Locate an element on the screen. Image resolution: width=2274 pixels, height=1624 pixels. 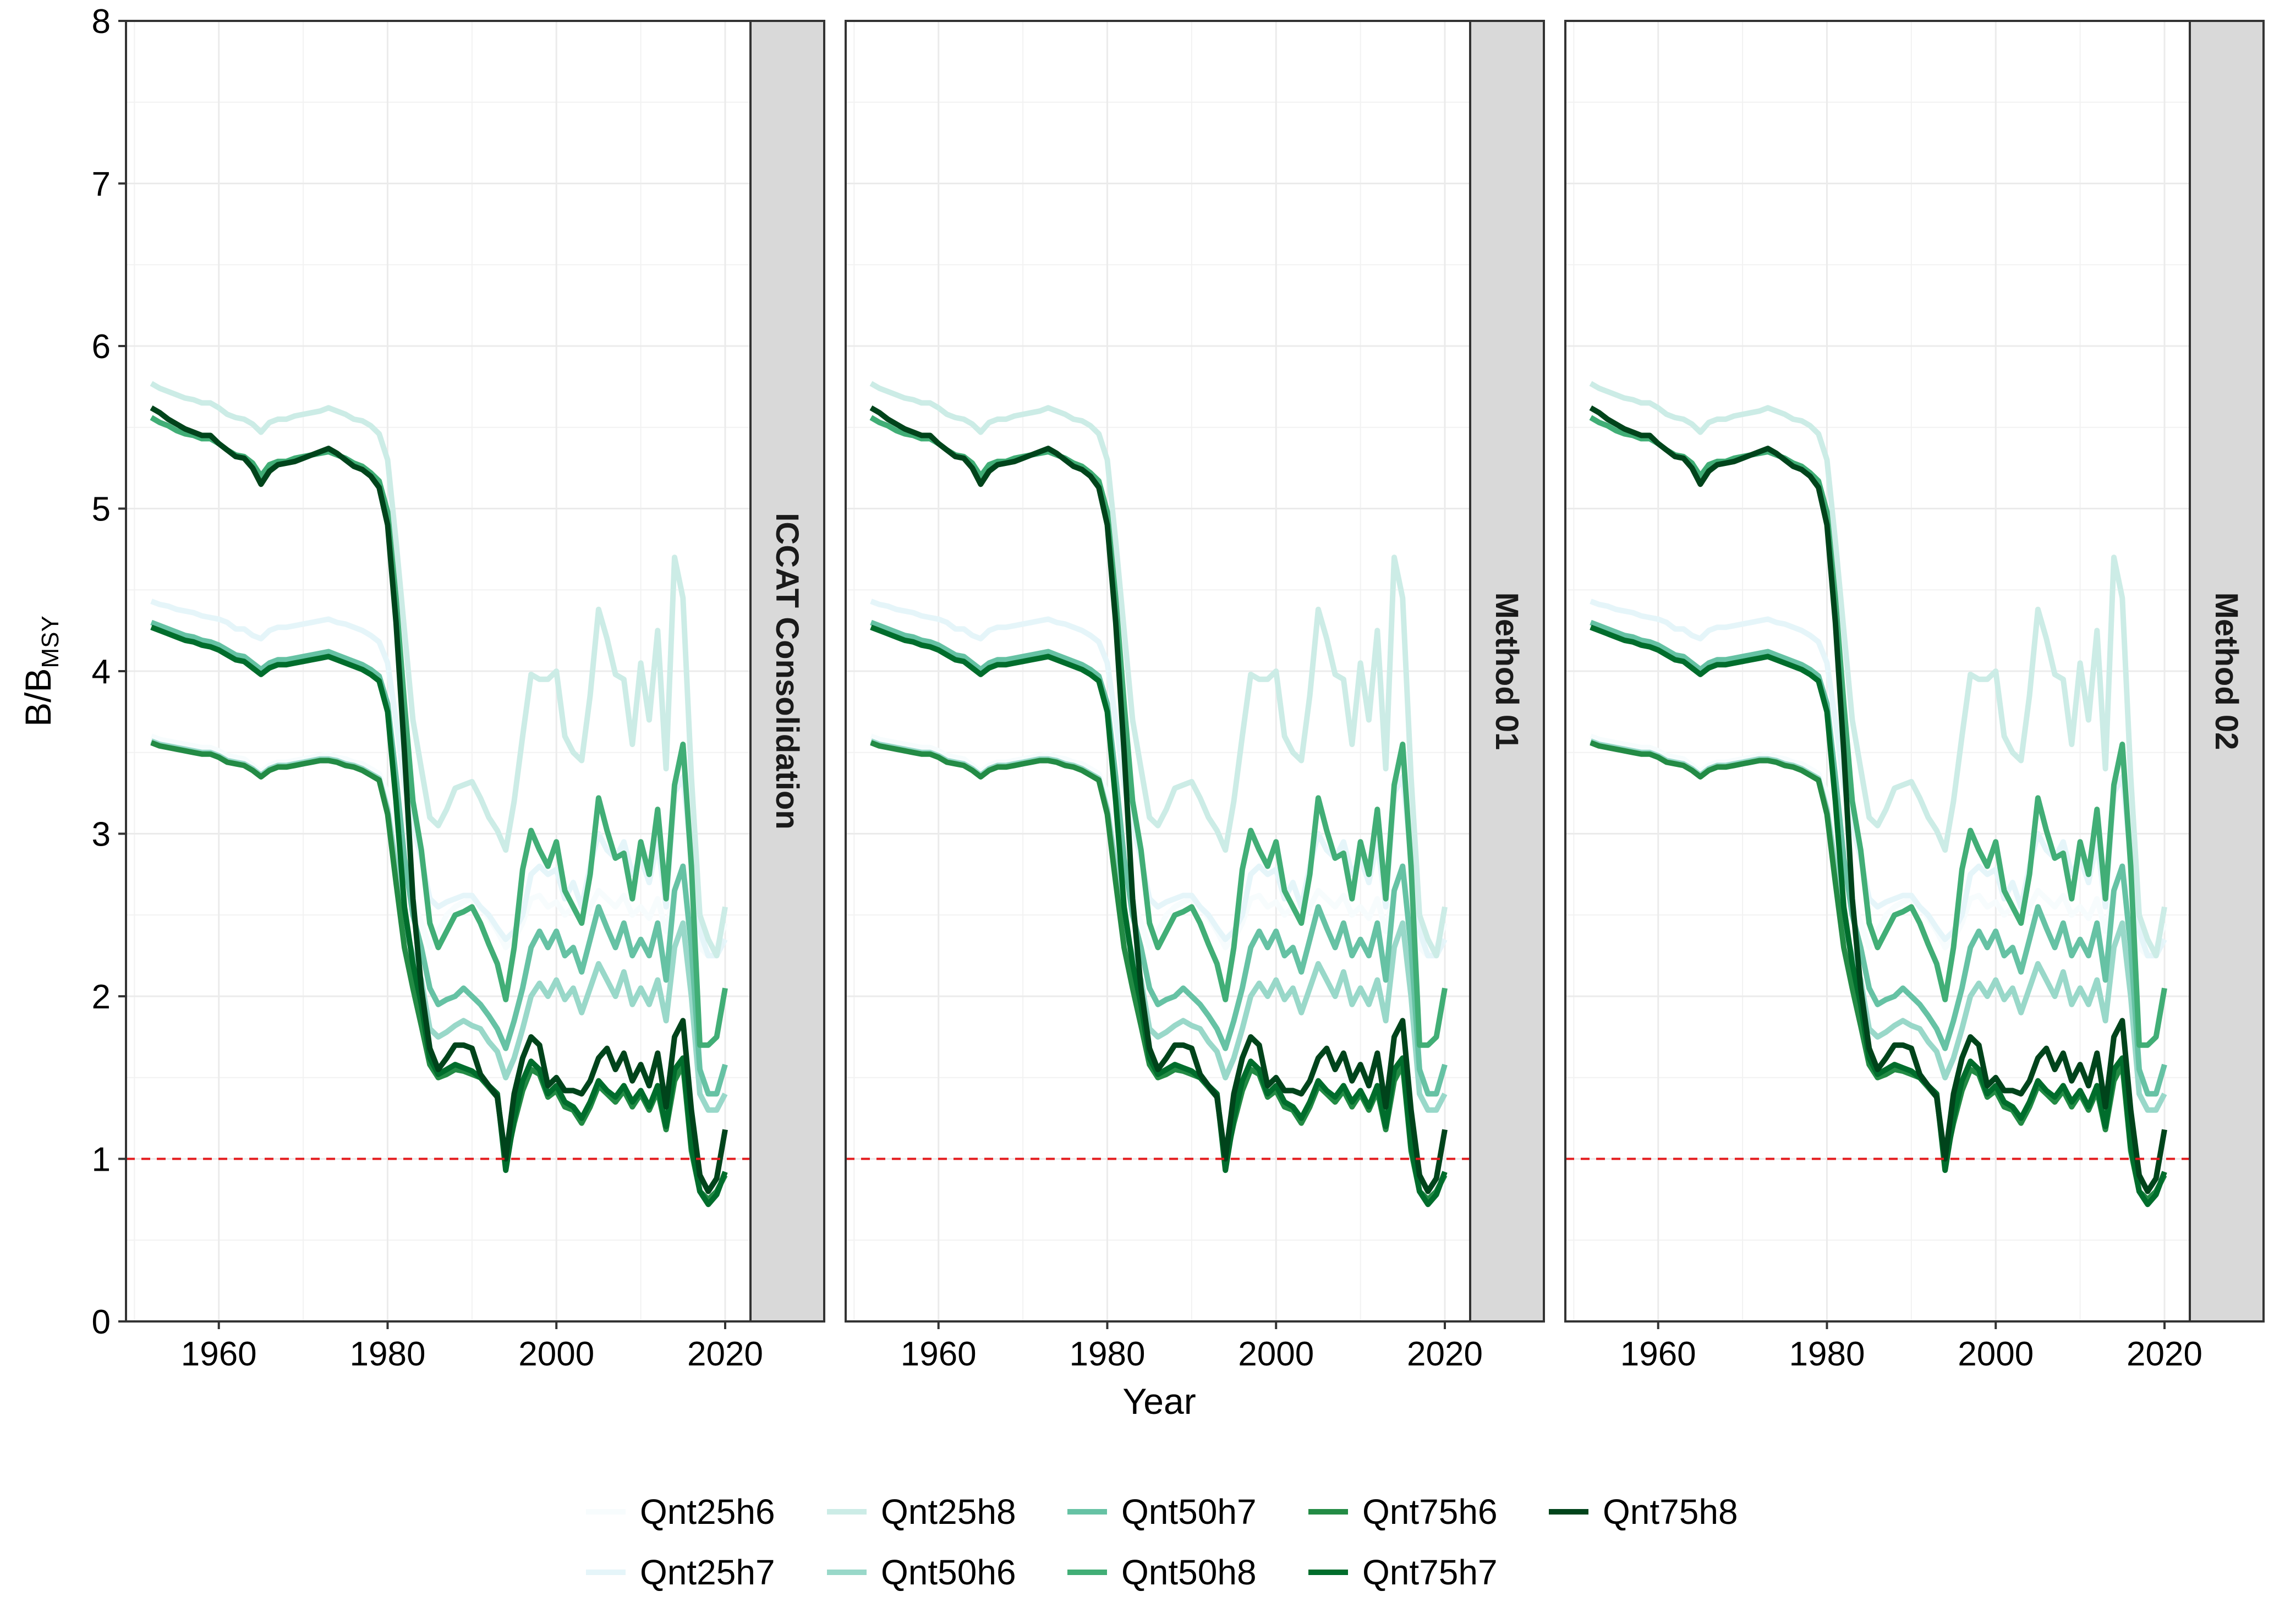
legend-item-Qnt75h6: Qnt75h6 is located at coordinates (1403, 1512).